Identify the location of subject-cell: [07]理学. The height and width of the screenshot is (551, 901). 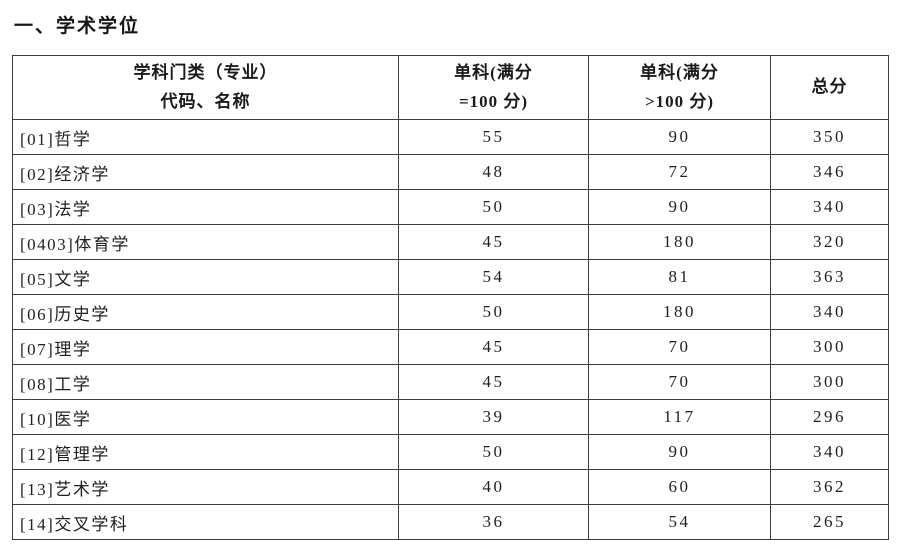
(205, 347).